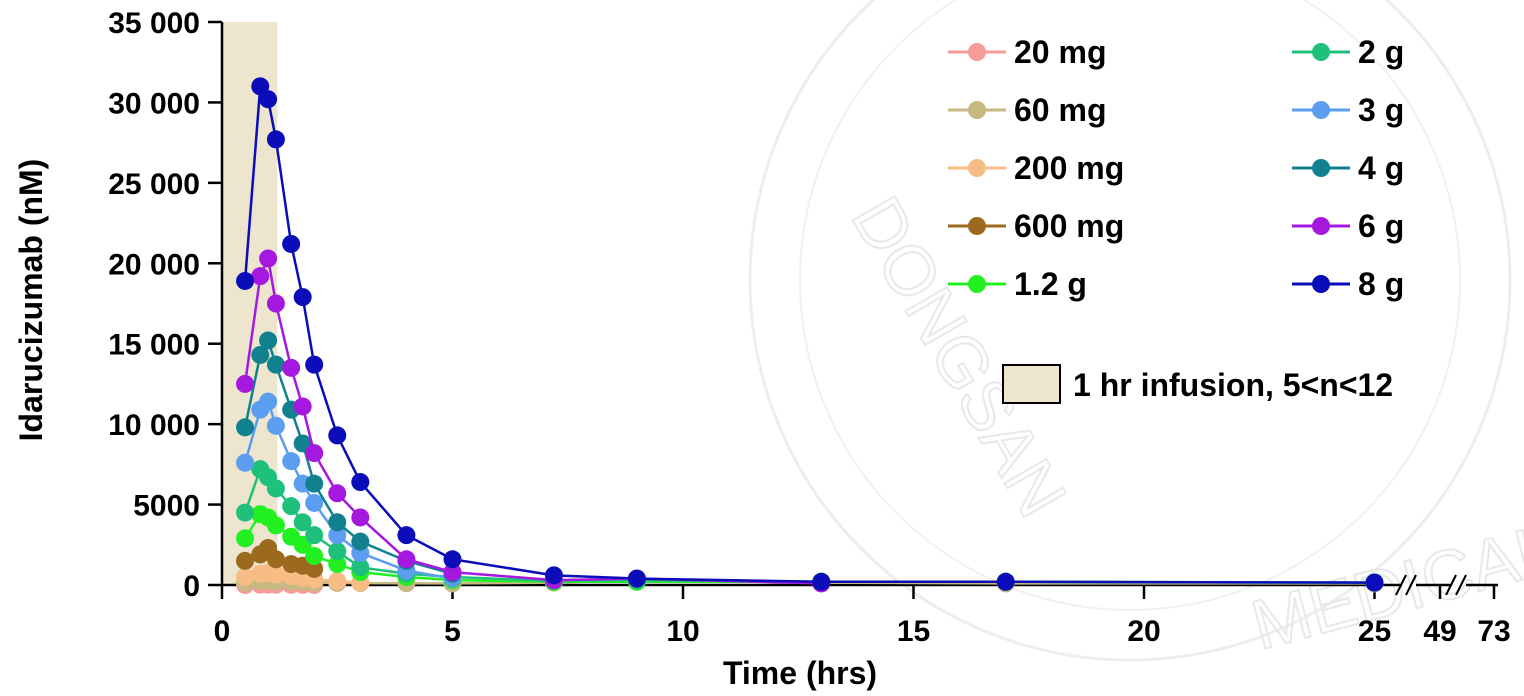 The height and width of the screenshot is (696, 1524). Describe the element at coordinates (1060, 110) in the screenshot. I see `legend-label: 60 mg` at that location.